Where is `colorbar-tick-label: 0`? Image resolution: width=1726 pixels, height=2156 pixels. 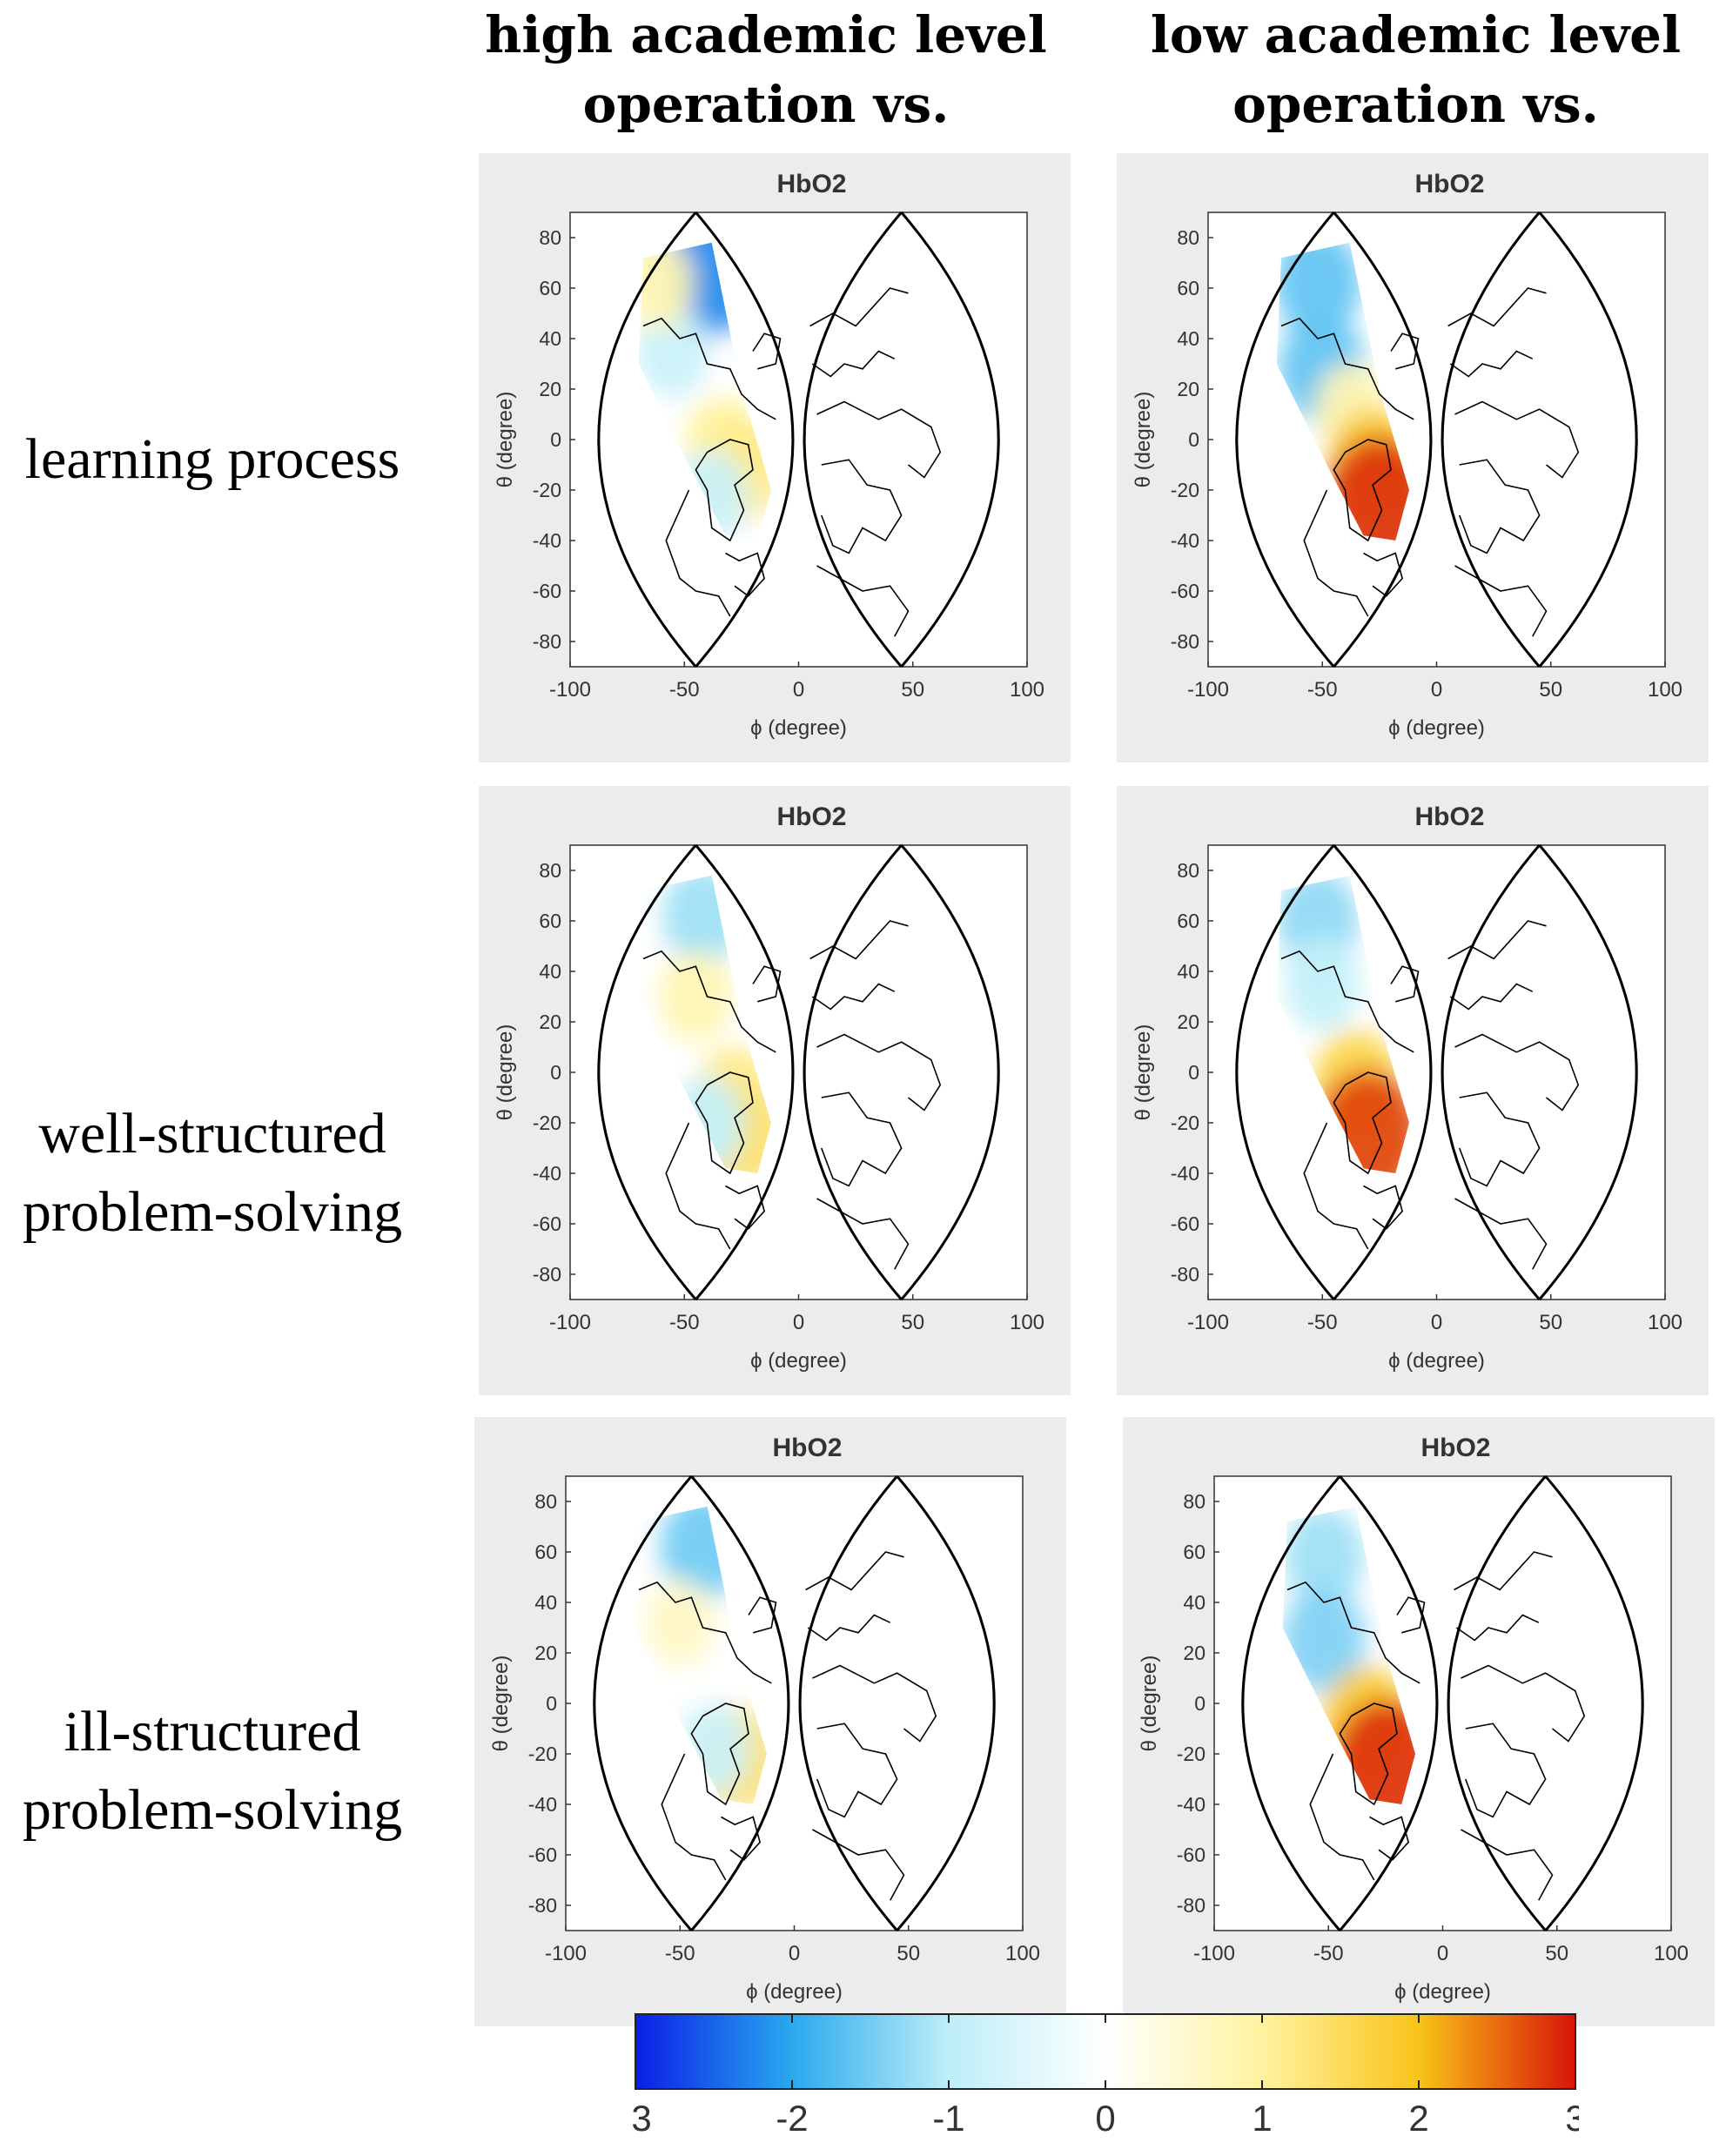
colorbar-tick-label: 0 is located at coordinates (1105, 2118).